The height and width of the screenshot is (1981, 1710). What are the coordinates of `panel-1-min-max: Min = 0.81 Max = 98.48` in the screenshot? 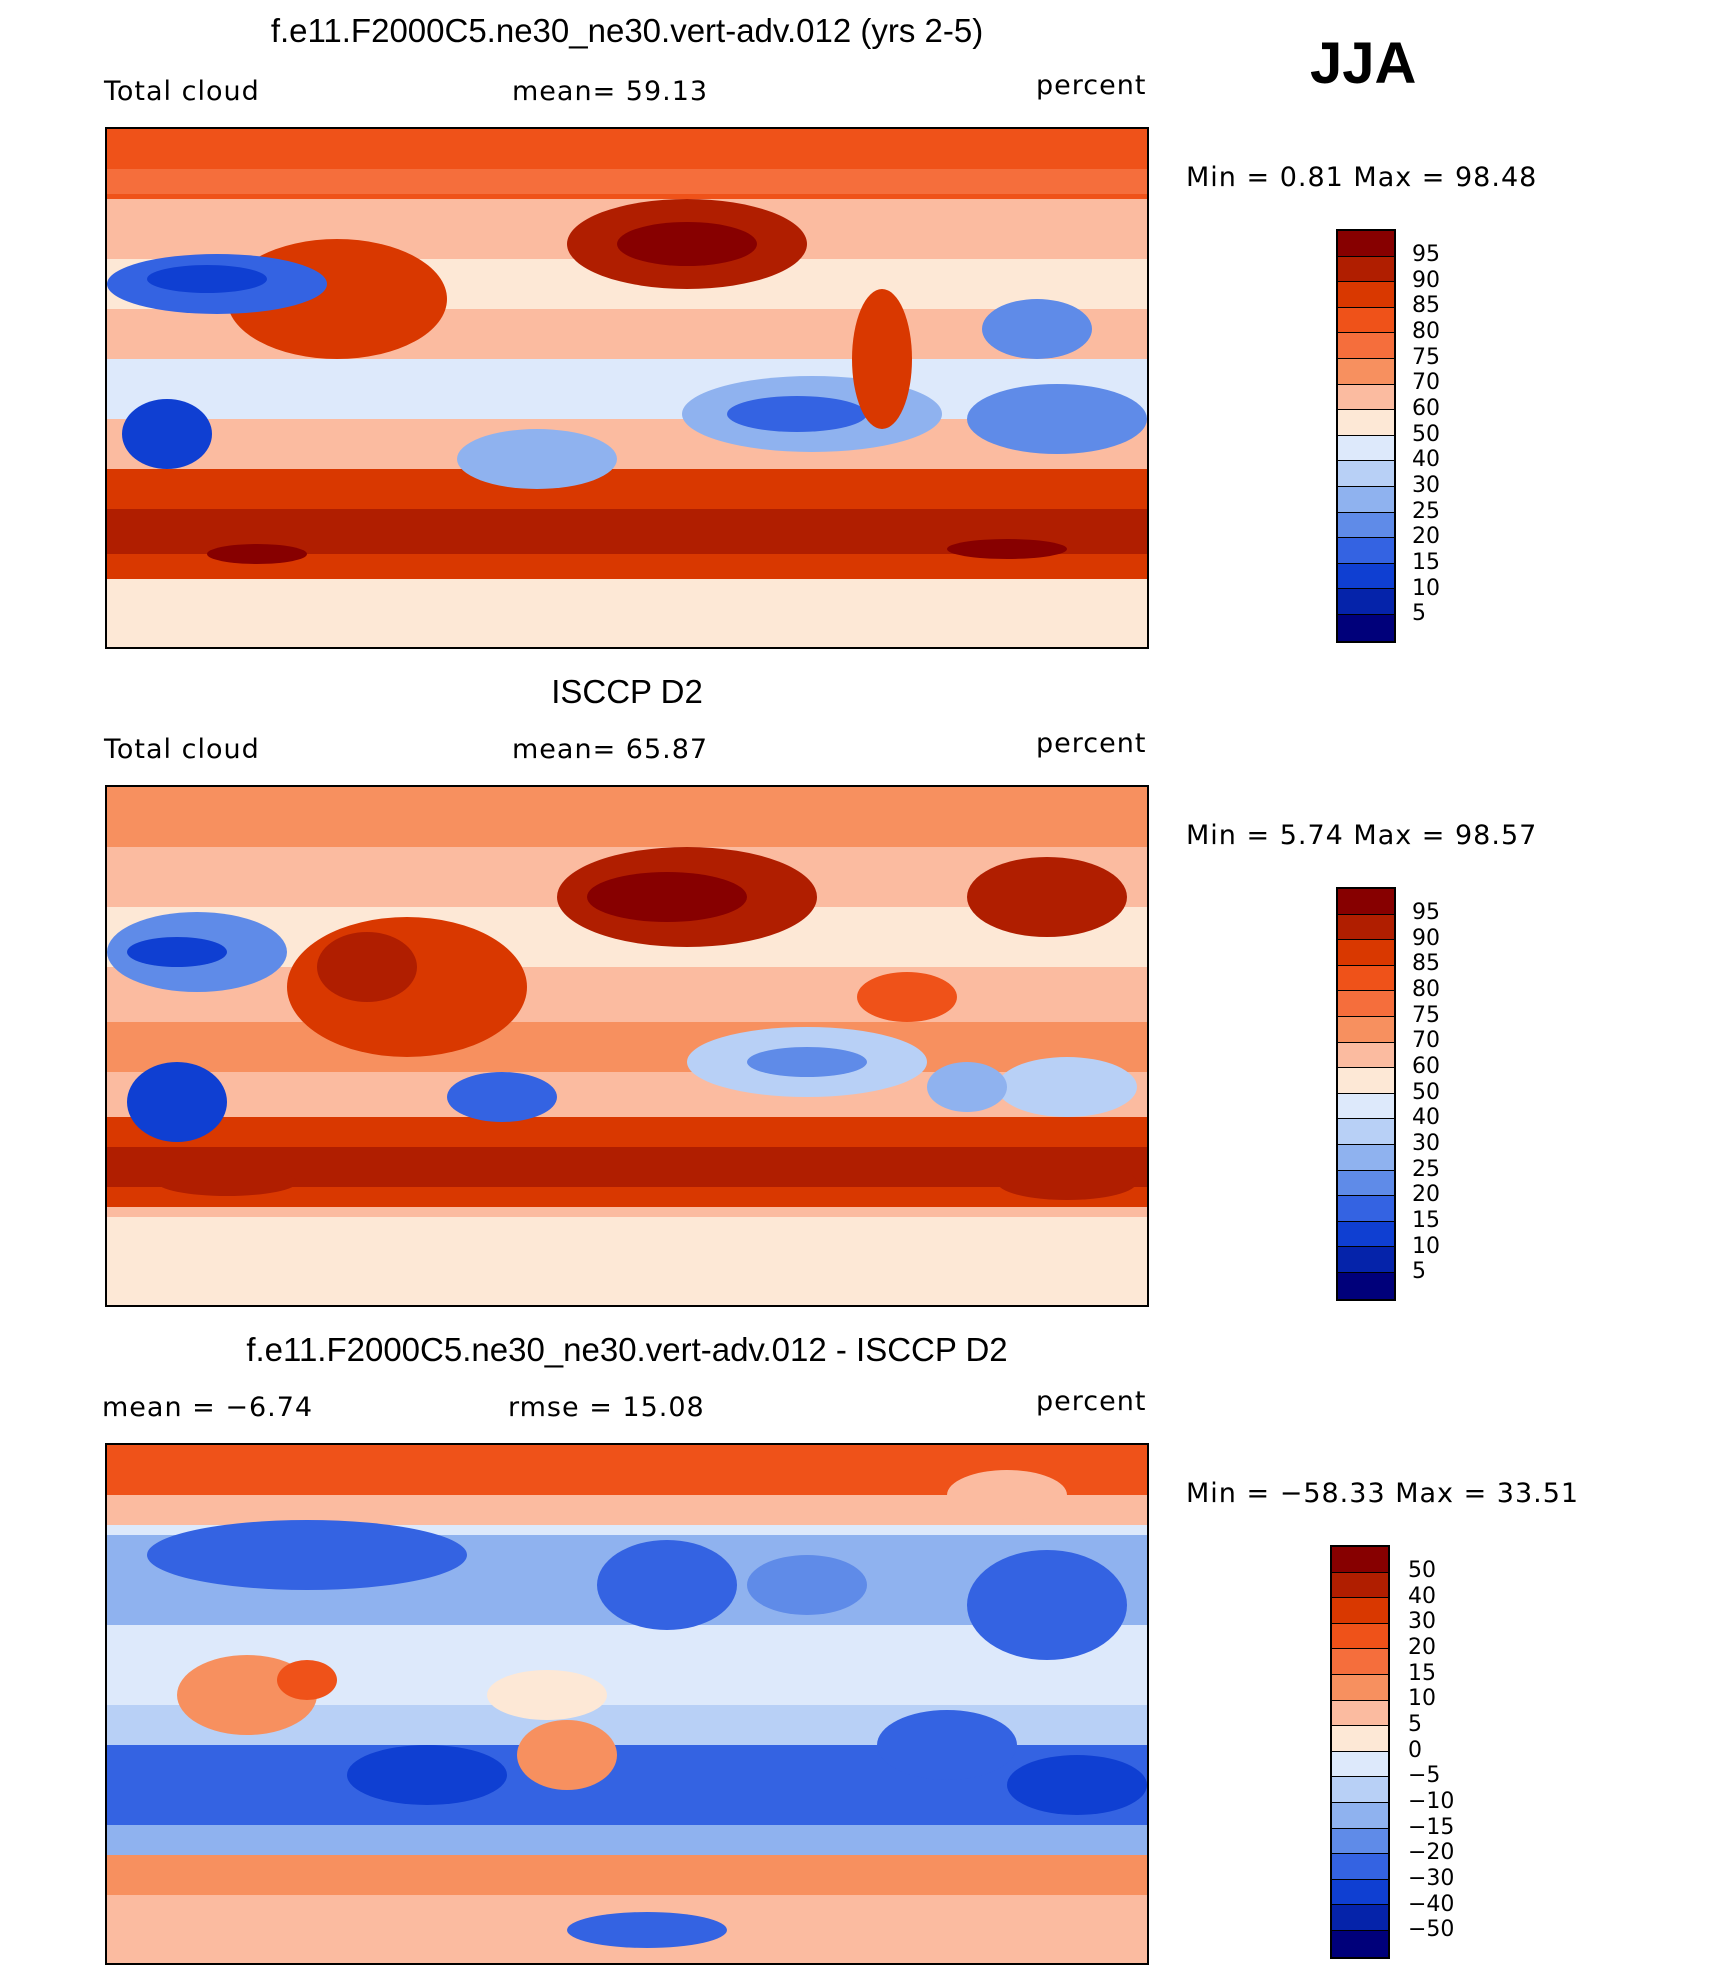 It's located at (1362, 177).